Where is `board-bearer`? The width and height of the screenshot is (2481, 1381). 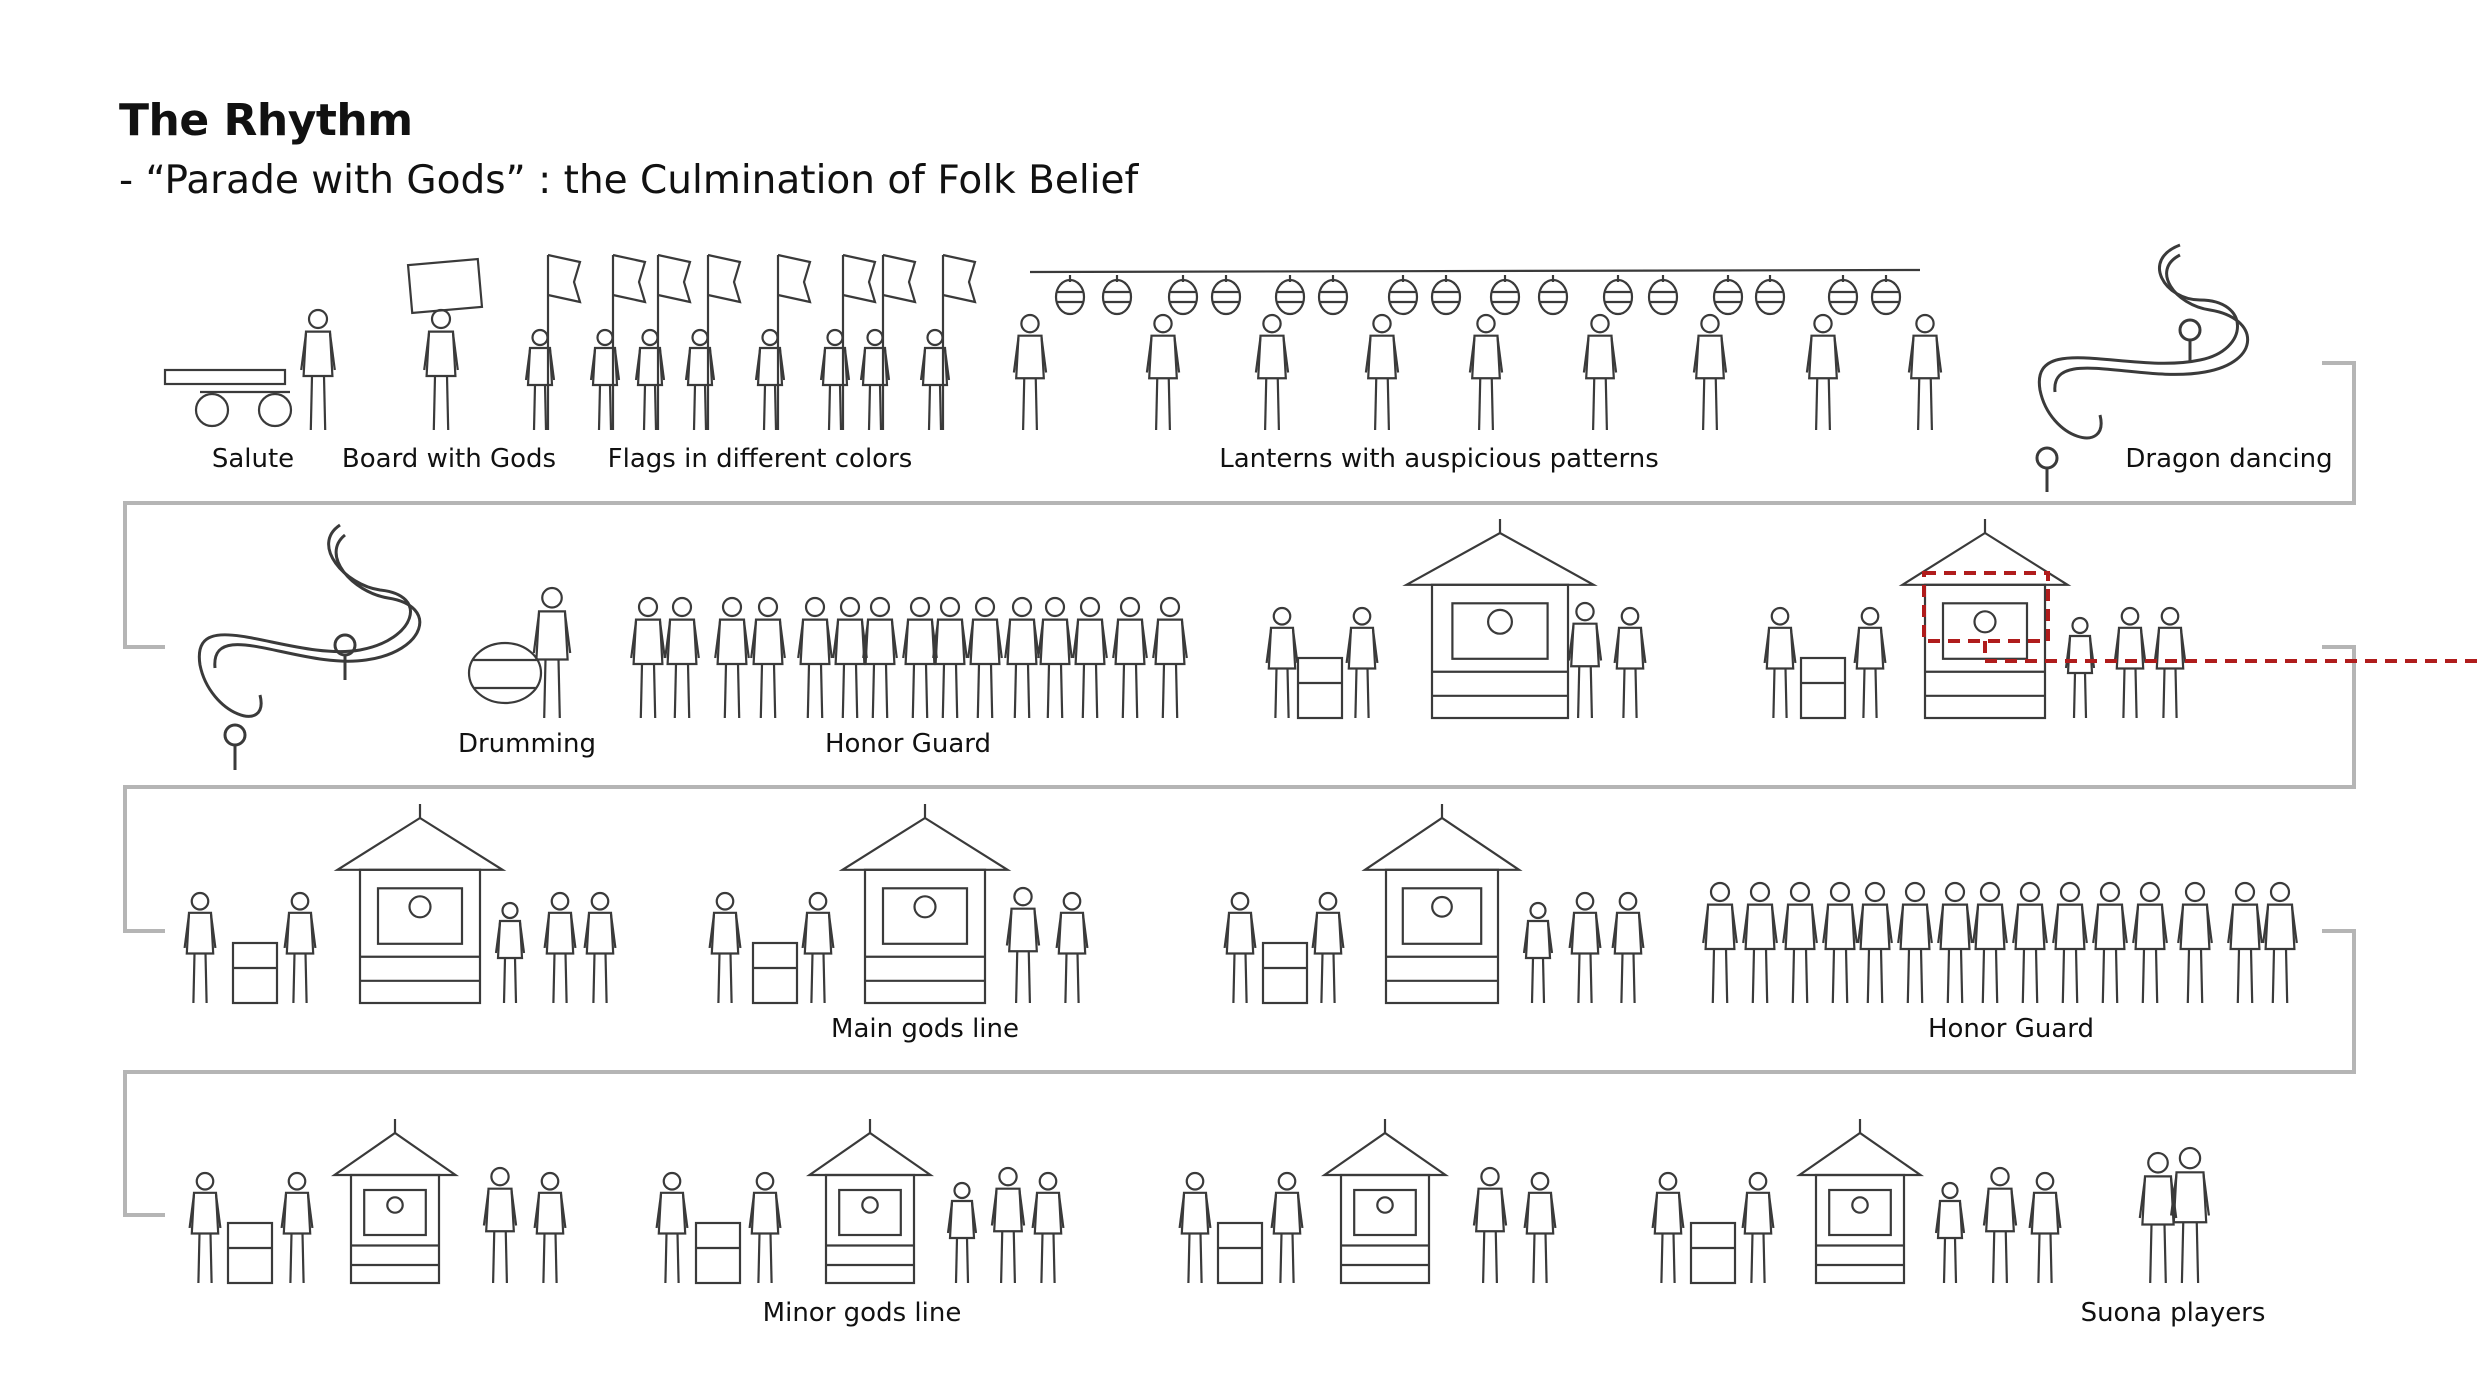
board-bearer is located at coordinates (445, 344).